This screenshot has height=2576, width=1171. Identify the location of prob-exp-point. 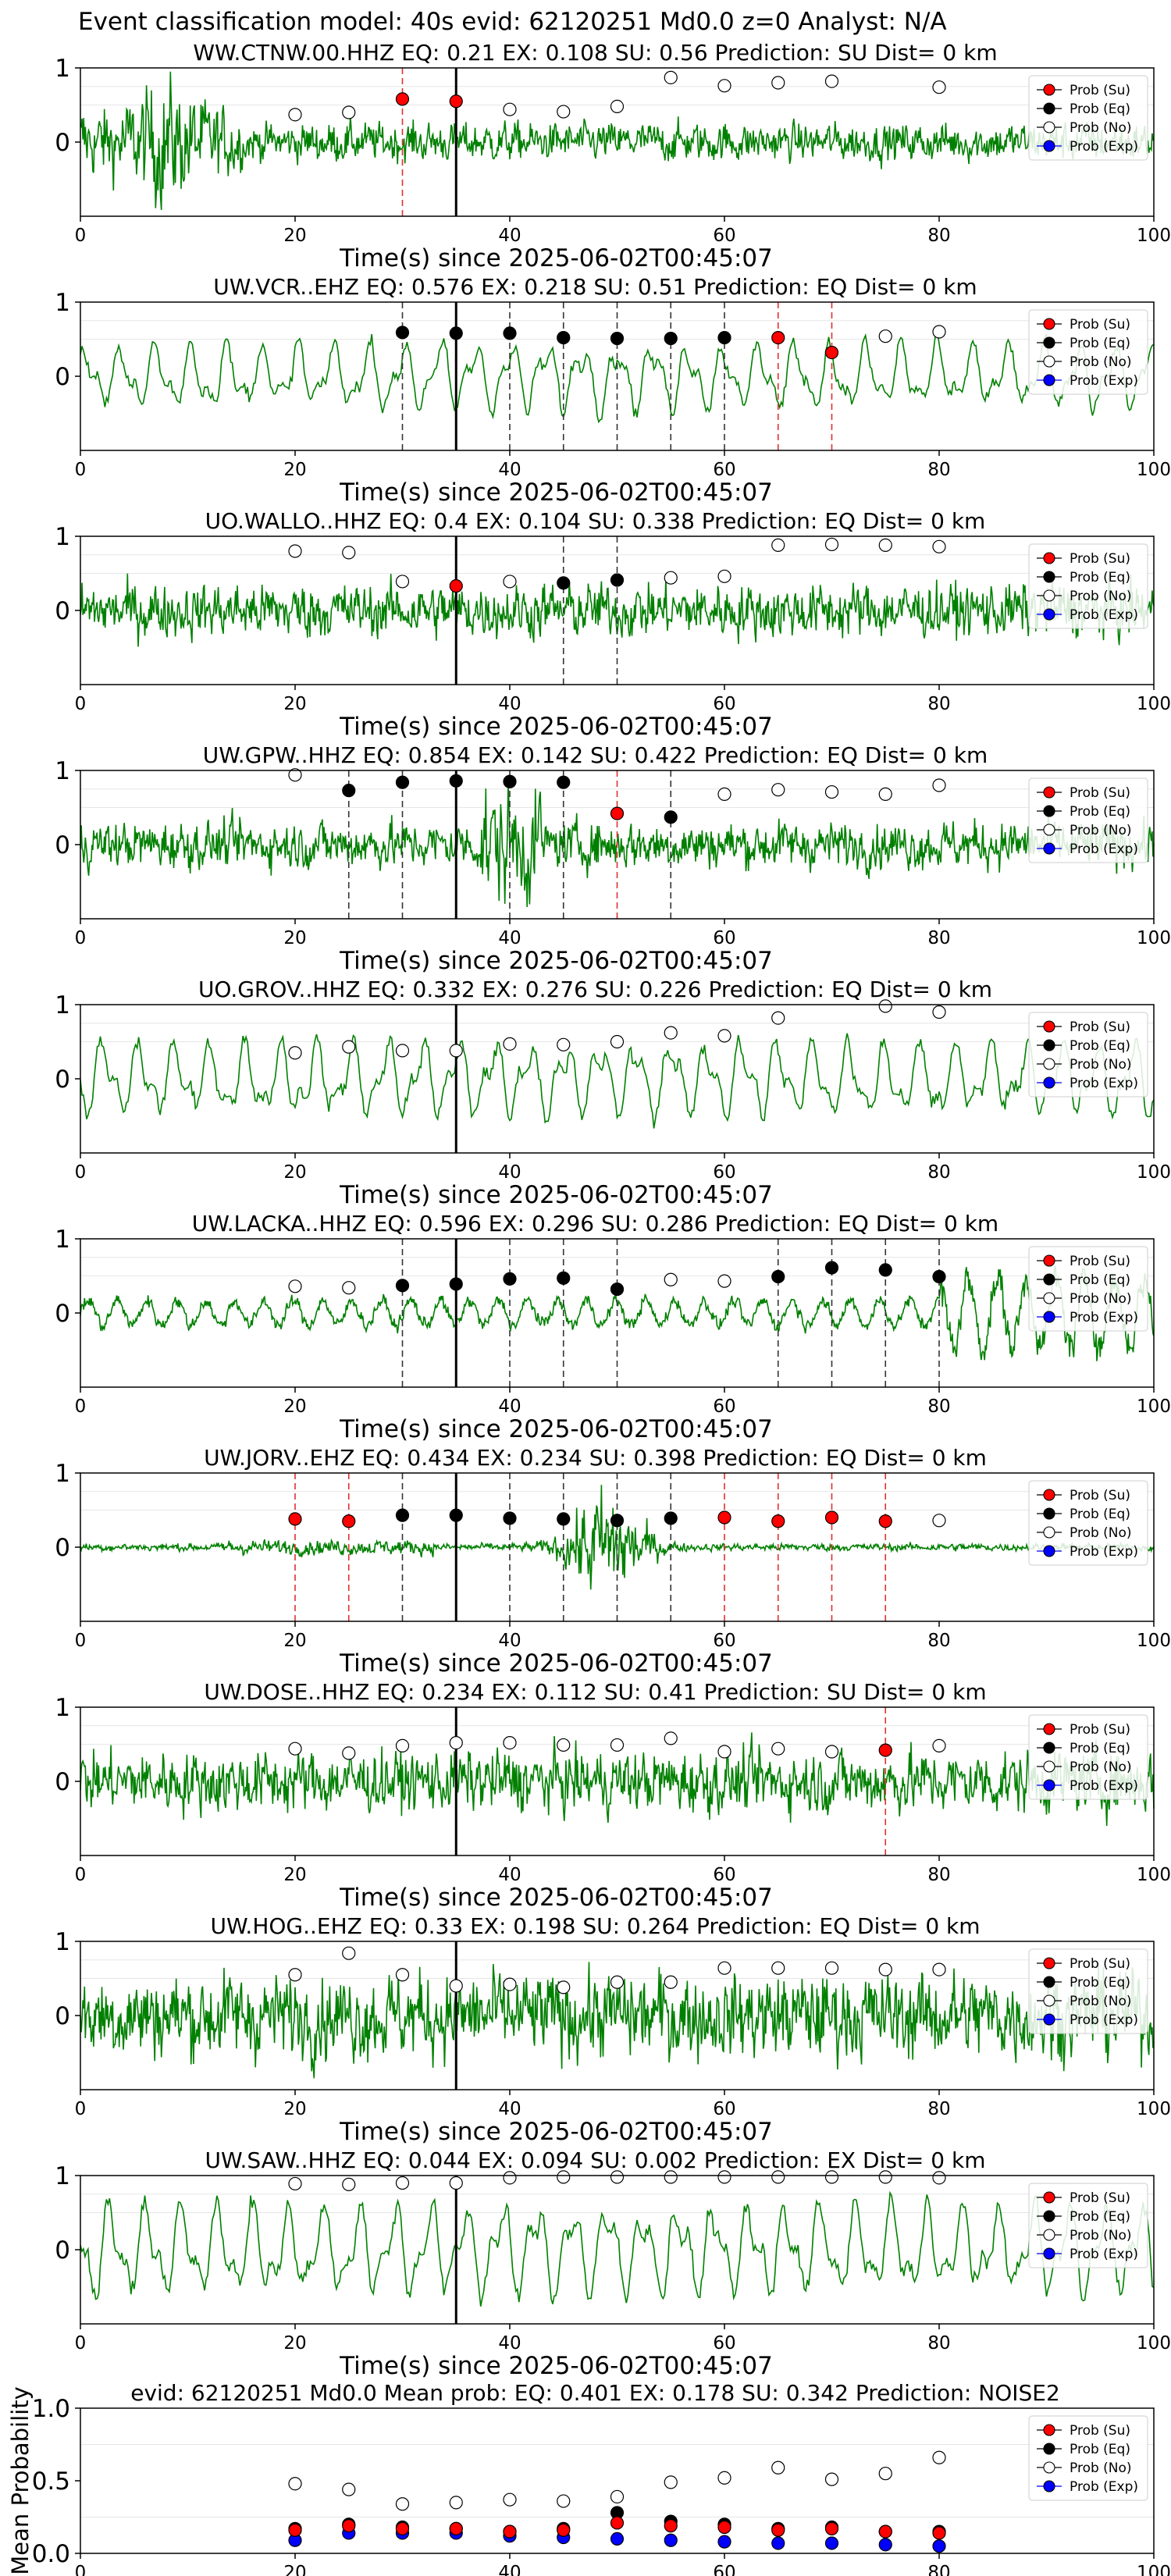
(778, 2543).